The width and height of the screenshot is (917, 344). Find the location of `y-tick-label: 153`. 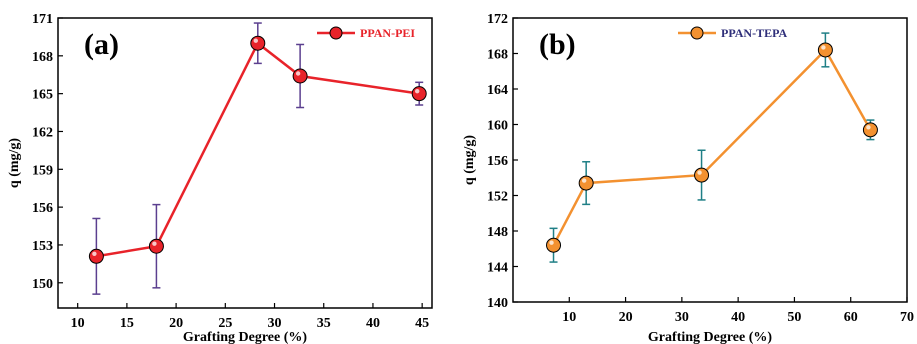

y-tick-label: 153 is located at coordinates (42, 246).